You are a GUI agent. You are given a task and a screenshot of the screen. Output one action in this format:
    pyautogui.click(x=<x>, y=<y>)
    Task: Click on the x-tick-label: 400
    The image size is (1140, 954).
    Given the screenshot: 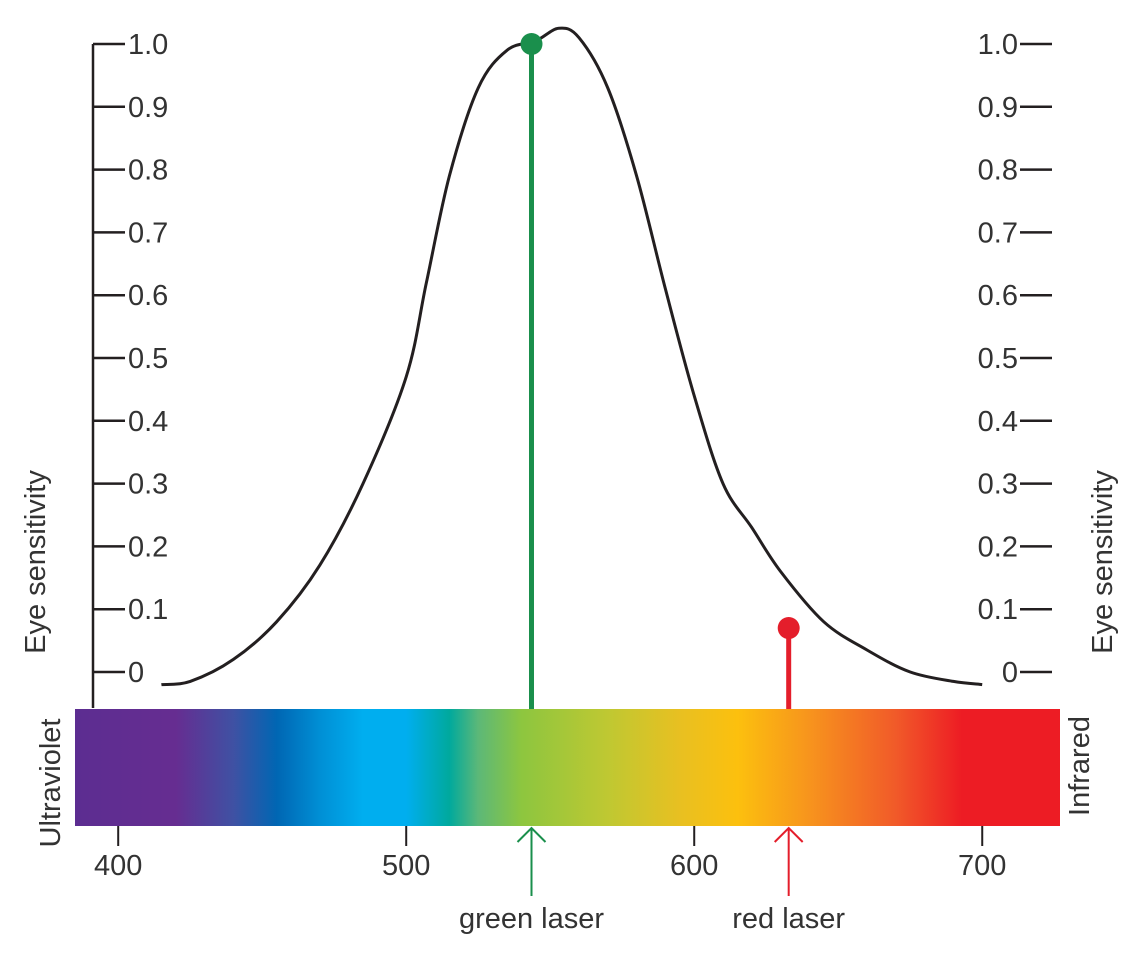 What is the action you would take?
    pyautogui.click(x=118, y=866)
    